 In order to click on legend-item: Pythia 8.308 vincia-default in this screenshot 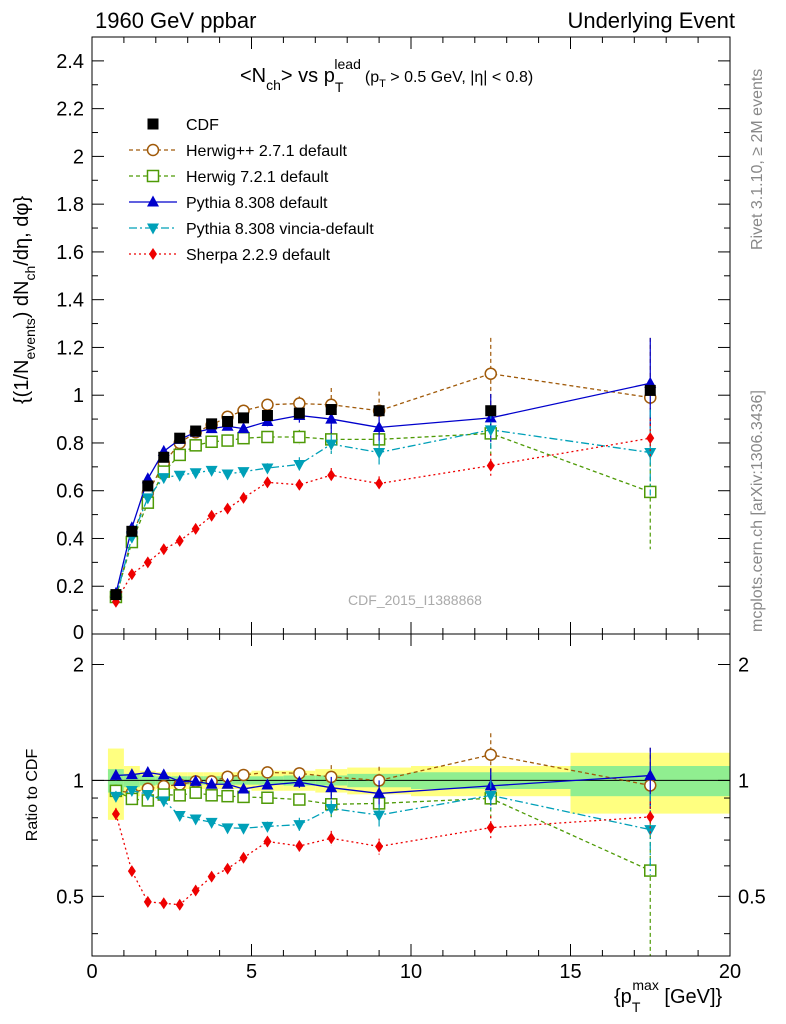, I will do `click(251, 229)`.